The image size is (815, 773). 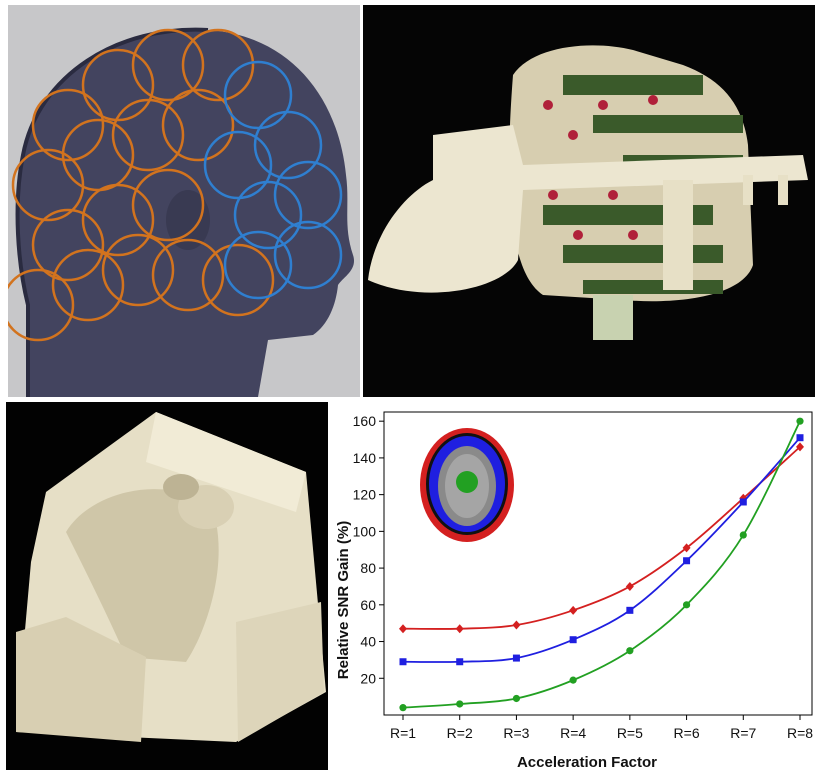 I want to click on x-tick-label: R=2, so click(x=460, y=733).